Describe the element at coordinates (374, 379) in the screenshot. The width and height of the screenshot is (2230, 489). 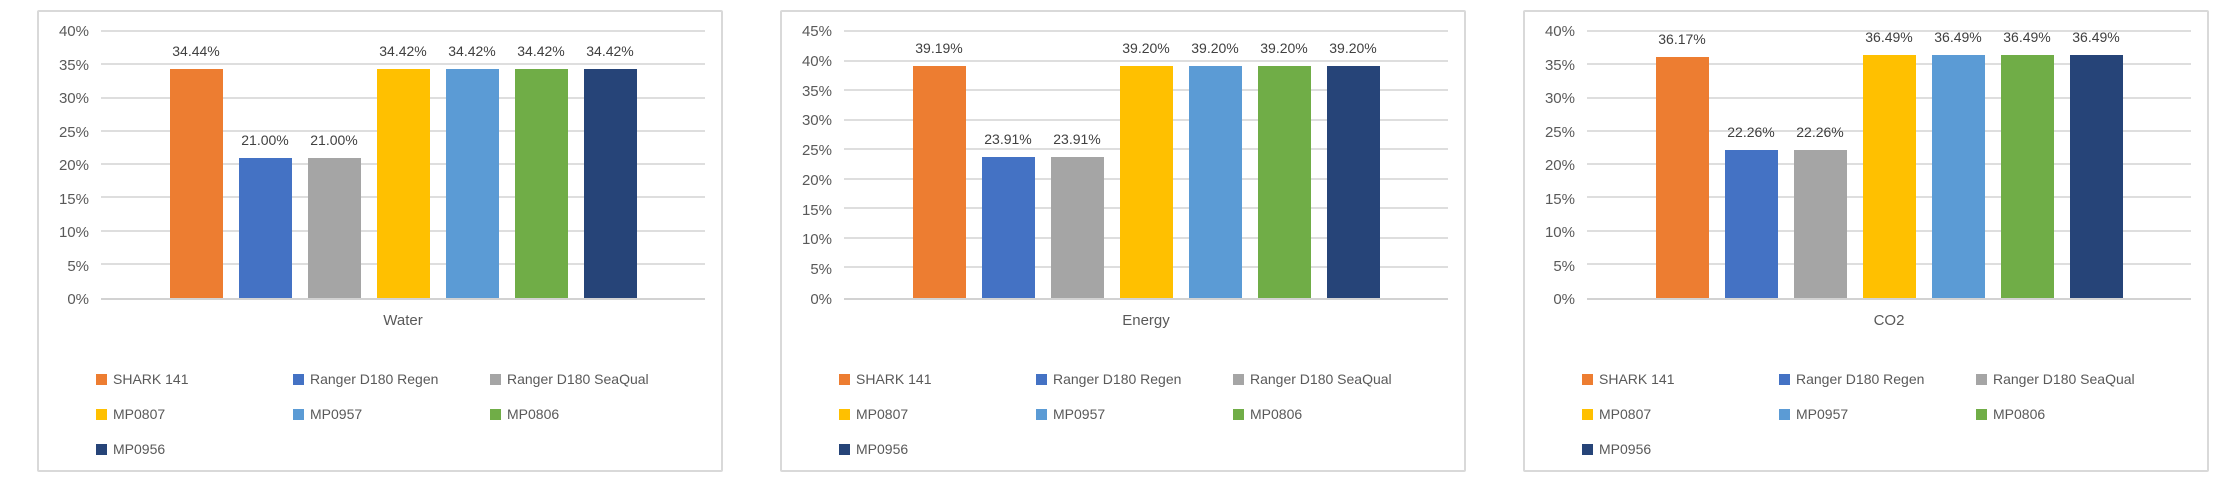
I see `legend-label: Ranger D180 Regen` at that location.